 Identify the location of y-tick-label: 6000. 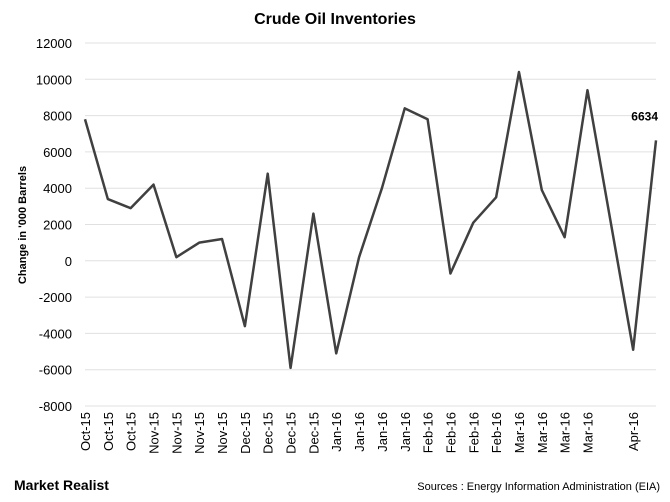
(57, 152).